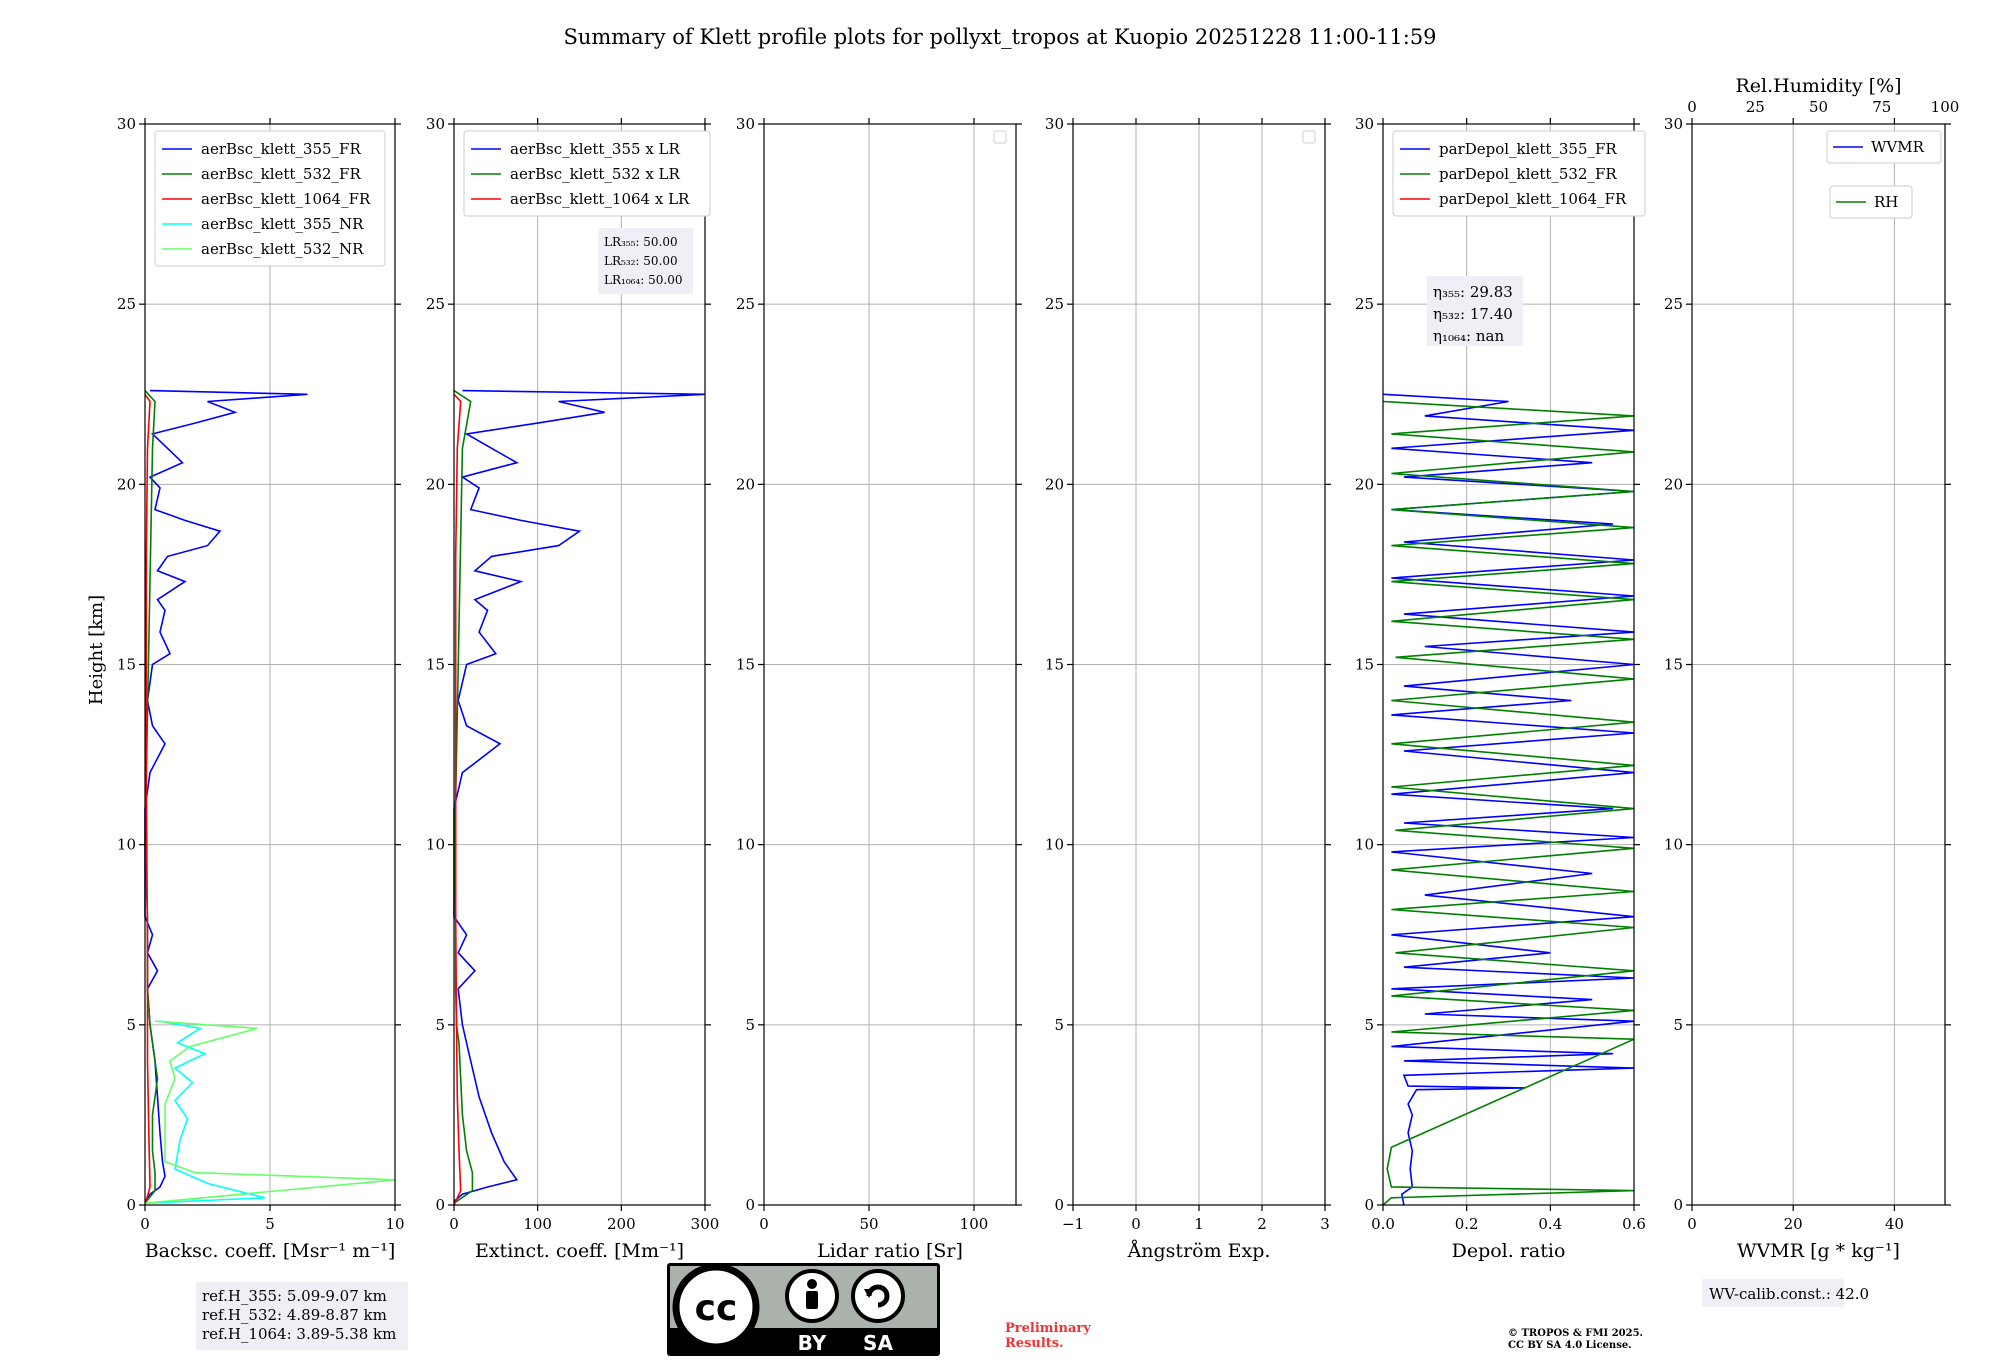 This screenshot has width=2000, height=1360. What do you see at coordinates (1383, 1224) in the screenshot?
I see `x-tick-label: 0.0` at bounding box center [1383, 1224].